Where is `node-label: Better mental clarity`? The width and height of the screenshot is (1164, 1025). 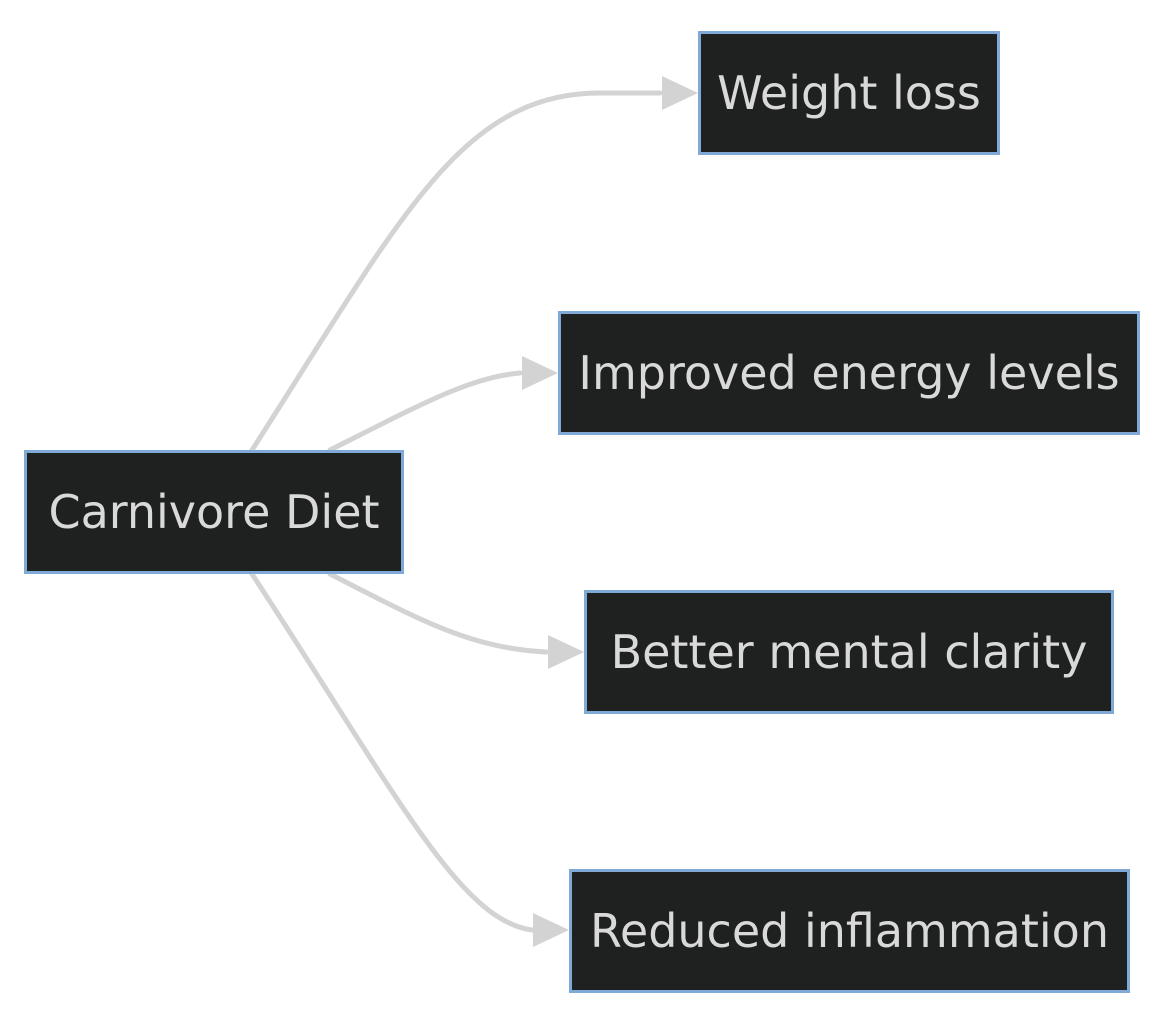
node-label: Better mental clarity is located at coordinates (849, 652).